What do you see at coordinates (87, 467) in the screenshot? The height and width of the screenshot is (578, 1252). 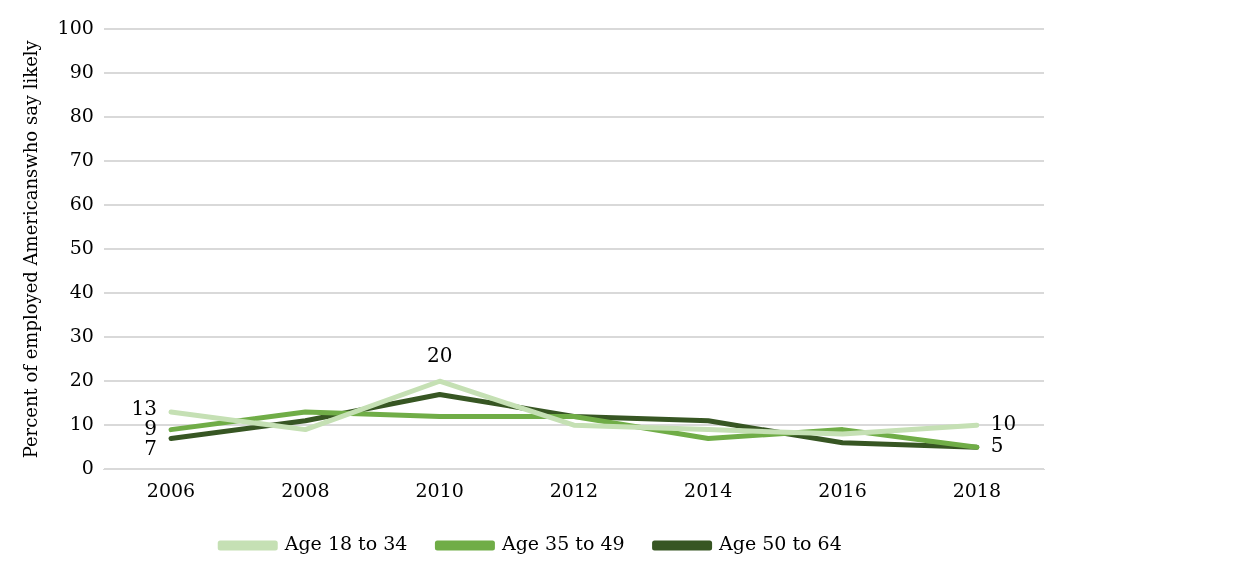 I see `y-tick-label: 0` at bounding box center [87, 467].